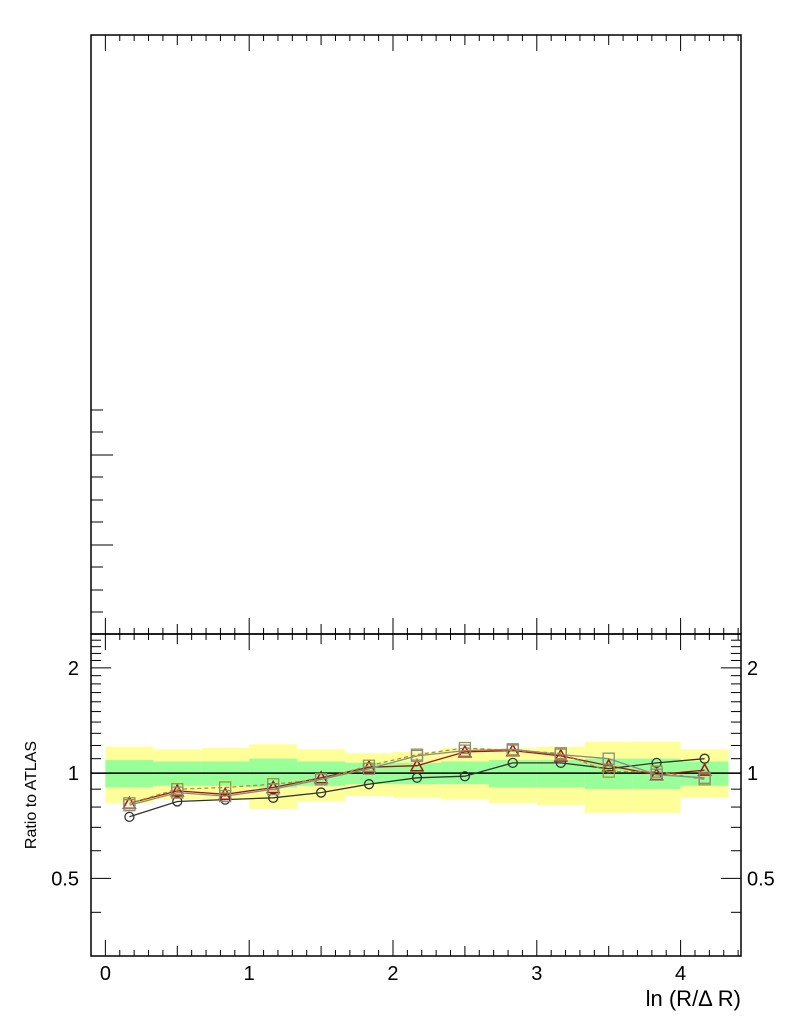 The image size is (786, 1024). Describe the element at coordinates (693, 998) in the screenshot. I see `x-axis-title: ln (R/Δ R)` at that location.